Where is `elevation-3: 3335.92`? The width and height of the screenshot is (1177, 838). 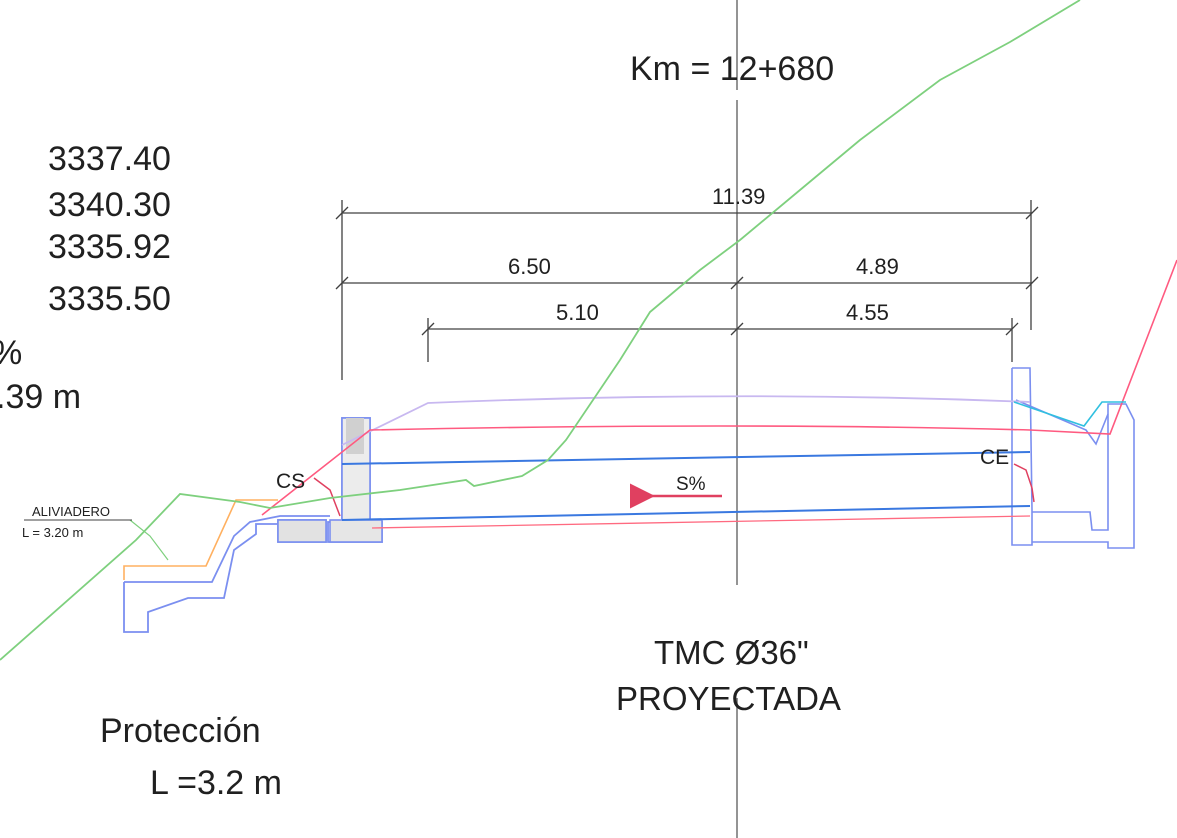 elevation-3: 3335.92 is located at coordinates (109, 247).